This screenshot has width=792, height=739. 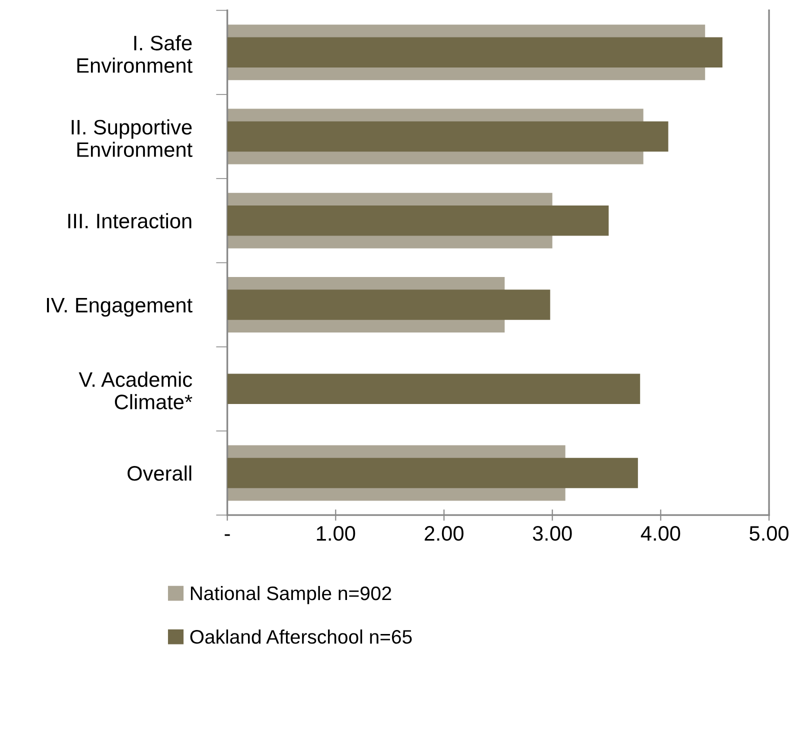 What do you see at coordinates (119, 307) in the screenshot?
I see `y-tick-label: IV. Engagement` at bounding box center [119, 307].